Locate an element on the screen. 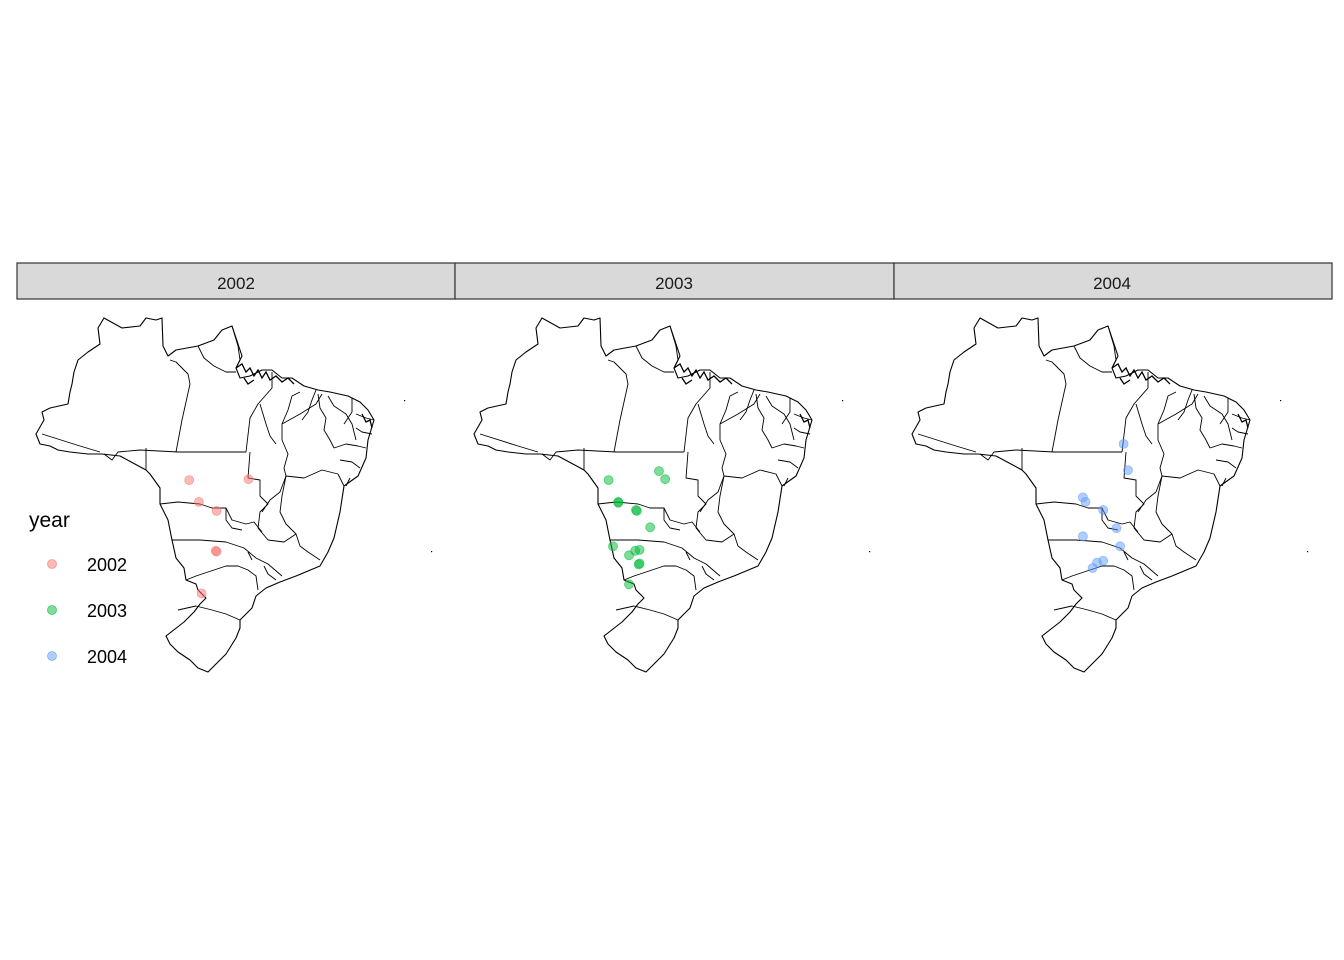 The image size is (1344, 960). facet-label-2003: 2003 is located at coordinates (674, 283).